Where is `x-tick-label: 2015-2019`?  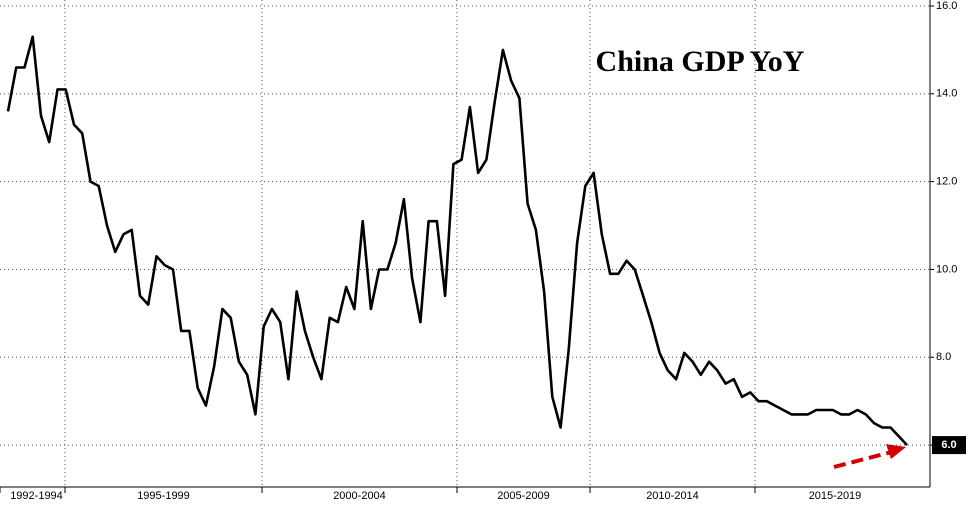
x-tick-label: 2015-2019 is located at coordinates (835, 496).